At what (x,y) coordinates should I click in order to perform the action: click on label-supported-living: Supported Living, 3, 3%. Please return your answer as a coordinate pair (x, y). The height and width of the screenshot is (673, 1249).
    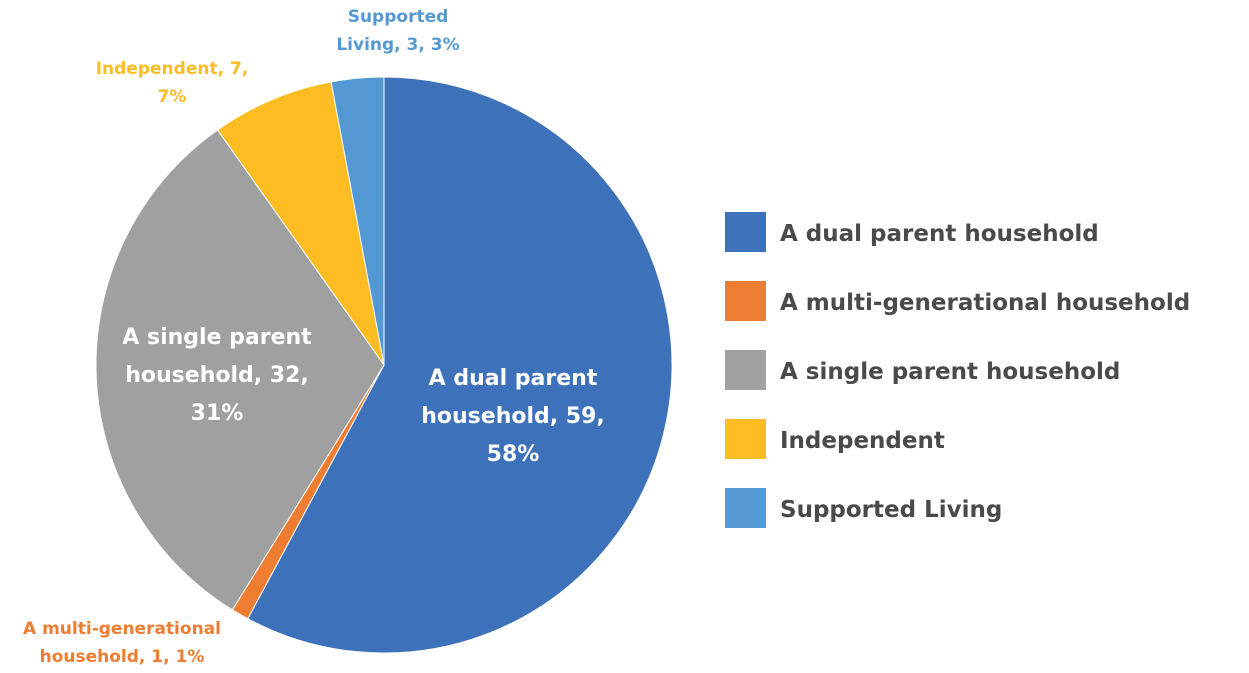
    Looking at the image, I should click on (397, 31).